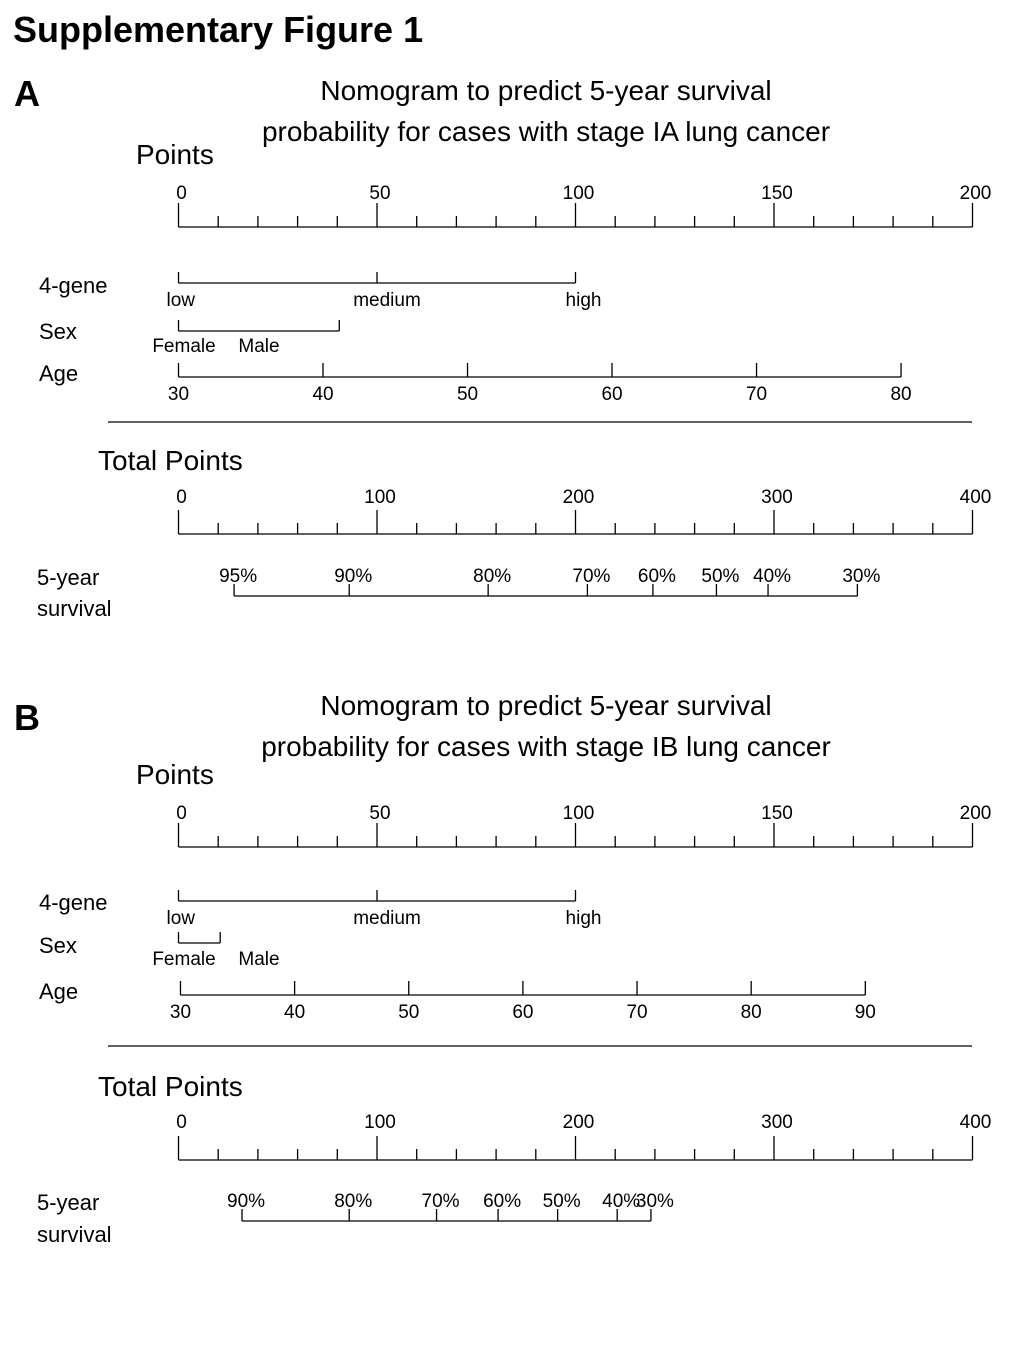 This screenshot has width=1024, height=1365. I want to click on panel-b-title-line-1: Nomogram to predict 5-year survival, so click(546, 705).